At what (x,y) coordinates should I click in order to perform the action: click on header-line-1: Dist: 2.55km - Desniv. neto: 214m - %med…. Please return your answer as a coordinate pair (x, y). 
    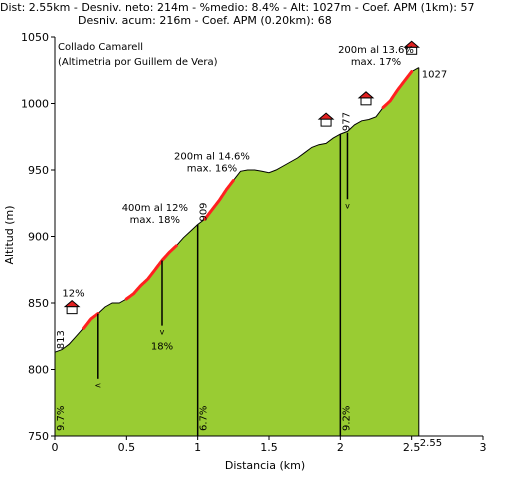
    Looking at the image, I should click on (237, 7).